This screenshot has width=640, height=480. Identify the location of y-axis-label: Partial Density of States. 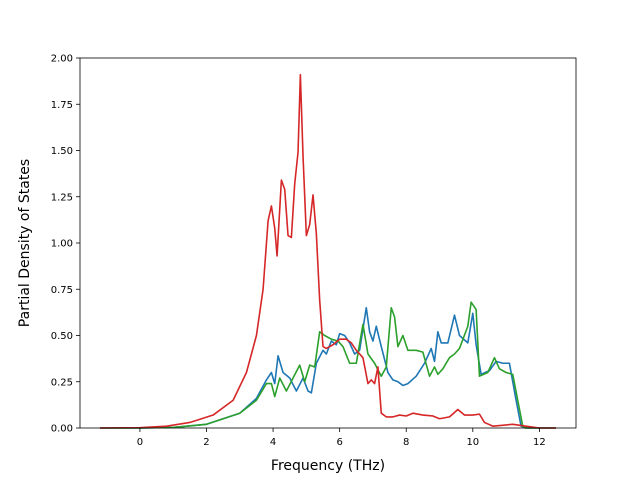
(25, 243).